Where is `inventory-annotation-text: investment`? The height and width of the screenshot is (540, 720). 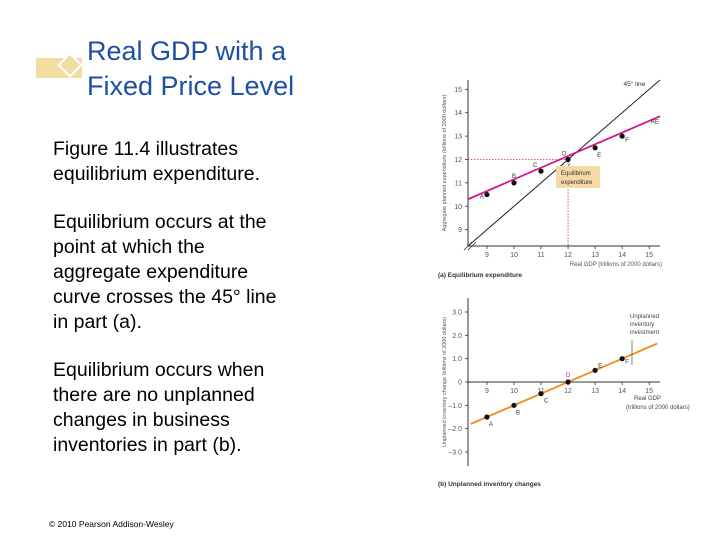
inventory-annotation-text: investment is located at coordinates (644, 333).